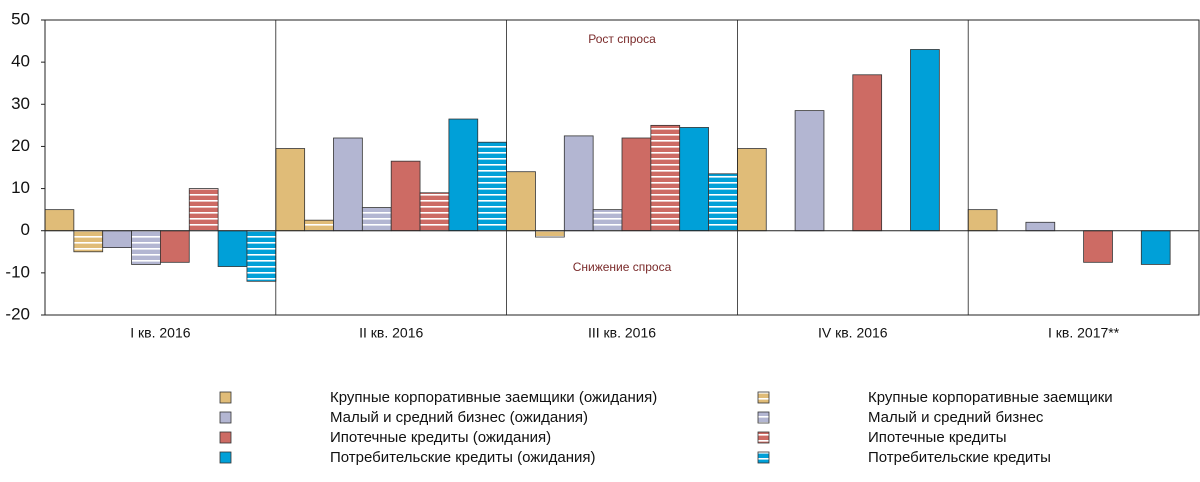  I want to click on annotation: Рост спроса, so click(622, 39).